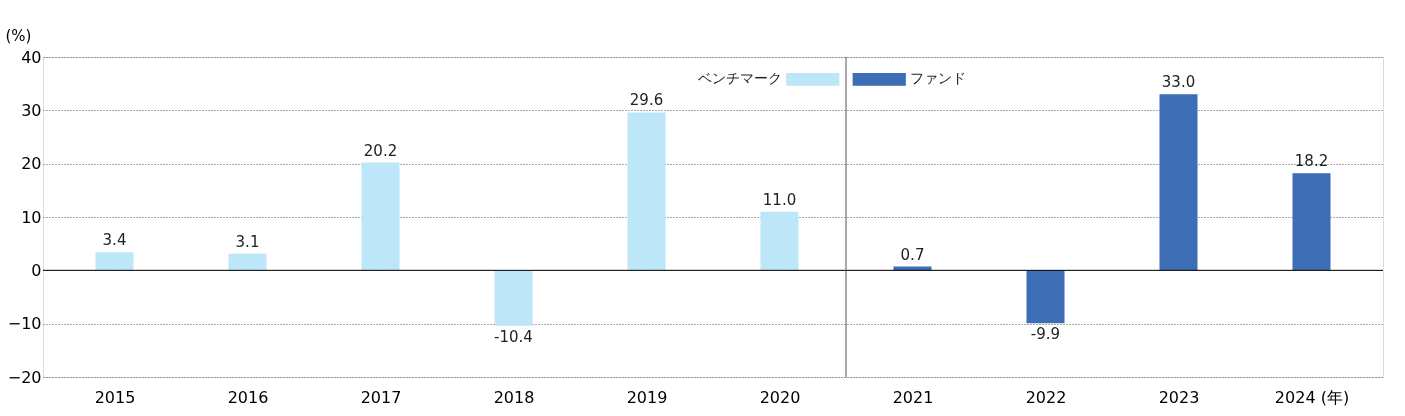 This screenshot has width=1405, height=416. I want to click on y-tick-label: 40, so click(31, 57).